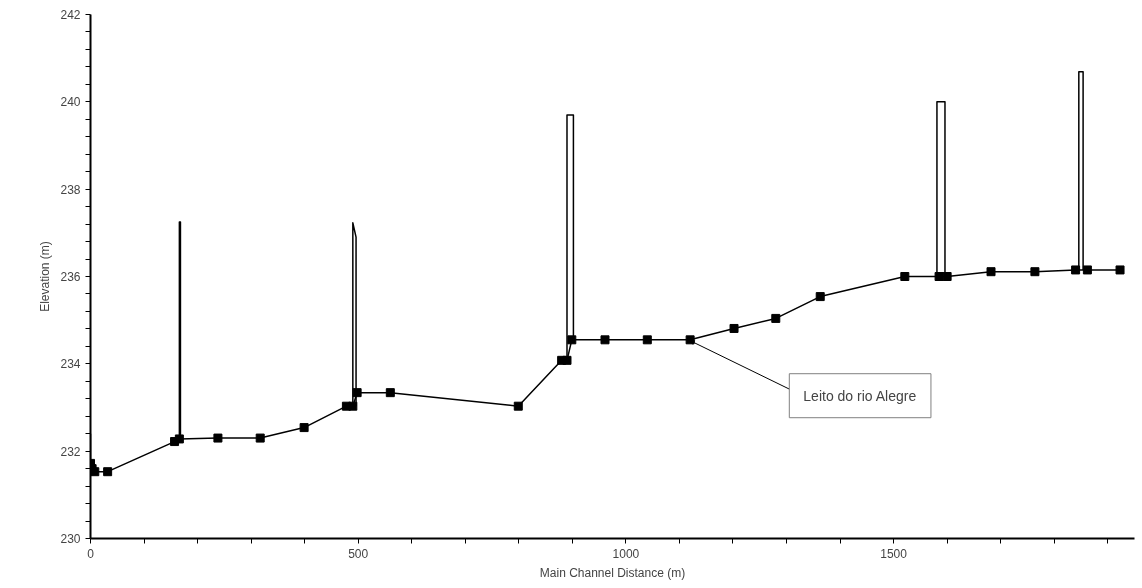 The image size is (1142, 588). Describe the element at coordinates (894, 553) in the screenshot. I see `x-tick-label: 1500` at that location.